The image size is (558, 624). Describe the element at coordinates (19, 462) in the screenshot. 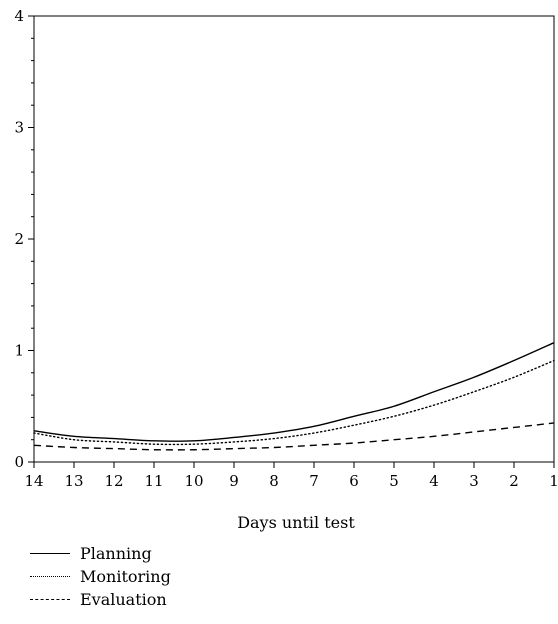

I see `y-tick-label: 0` at that location.